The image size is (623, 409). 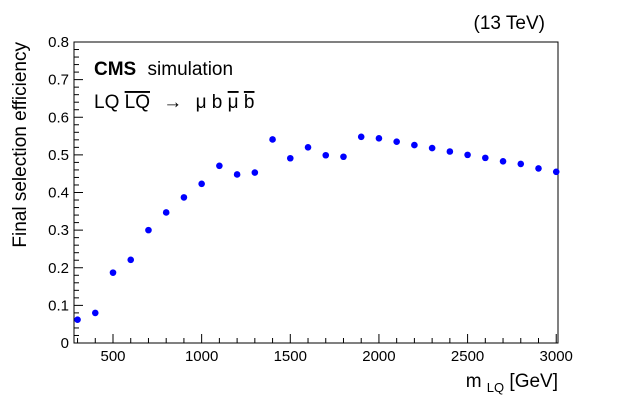 I want to click on experiment-label: CMS, so click(x=115, y=69).